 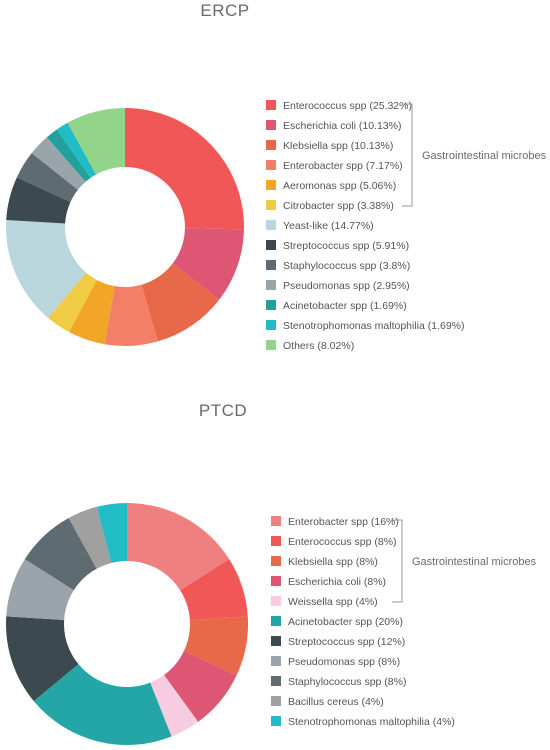 What do you see at coordinates (345, 622) in the screenshot?
I see `legend-label: Acinetobacter spp (20%)` at bounding box center [345, 622].